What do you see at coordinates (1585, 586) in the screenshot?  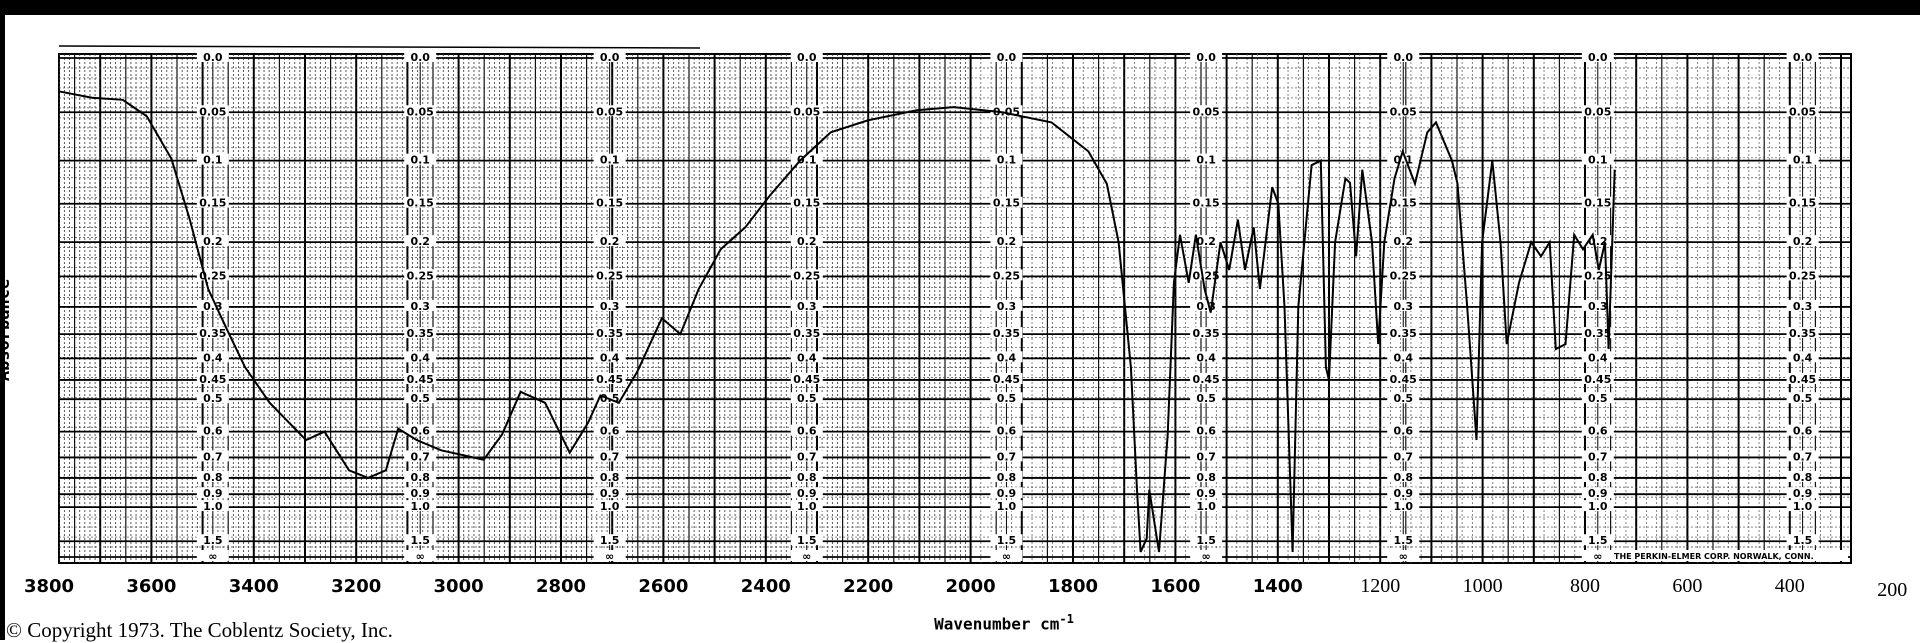 I see `x-tick-label: 800` at bounding box center [1585, 586].